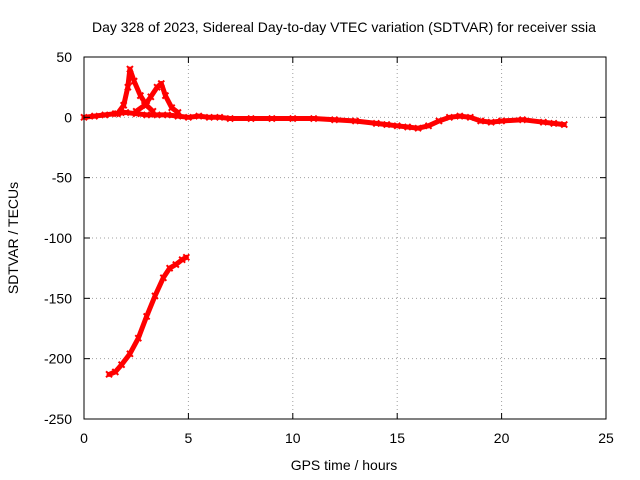 The width and height of the screenshot is (640, 480). Describe the element at coordinates (502, 438) in the screenshot. I see `x-tick-label: 20` at that location.